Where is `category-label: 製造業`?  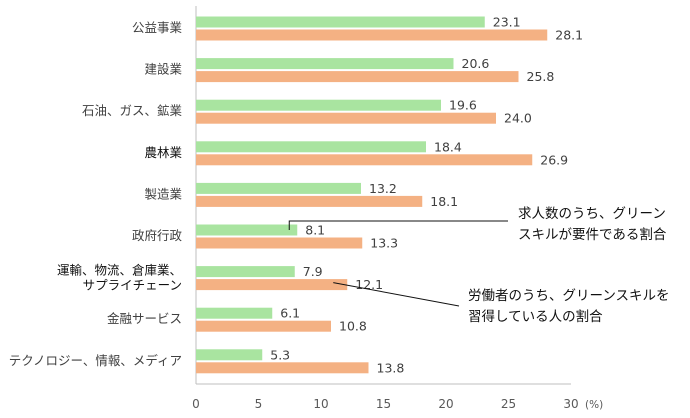 category-label: 製造業 is located at coordinates (163, 193).